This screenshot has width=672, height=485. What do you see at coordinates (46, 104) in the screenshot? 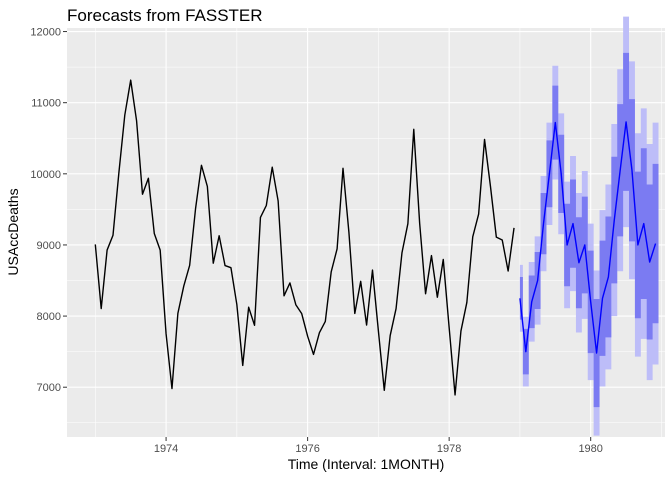
I see `y-tick-label: 11000` at bounding box center [46, 104].